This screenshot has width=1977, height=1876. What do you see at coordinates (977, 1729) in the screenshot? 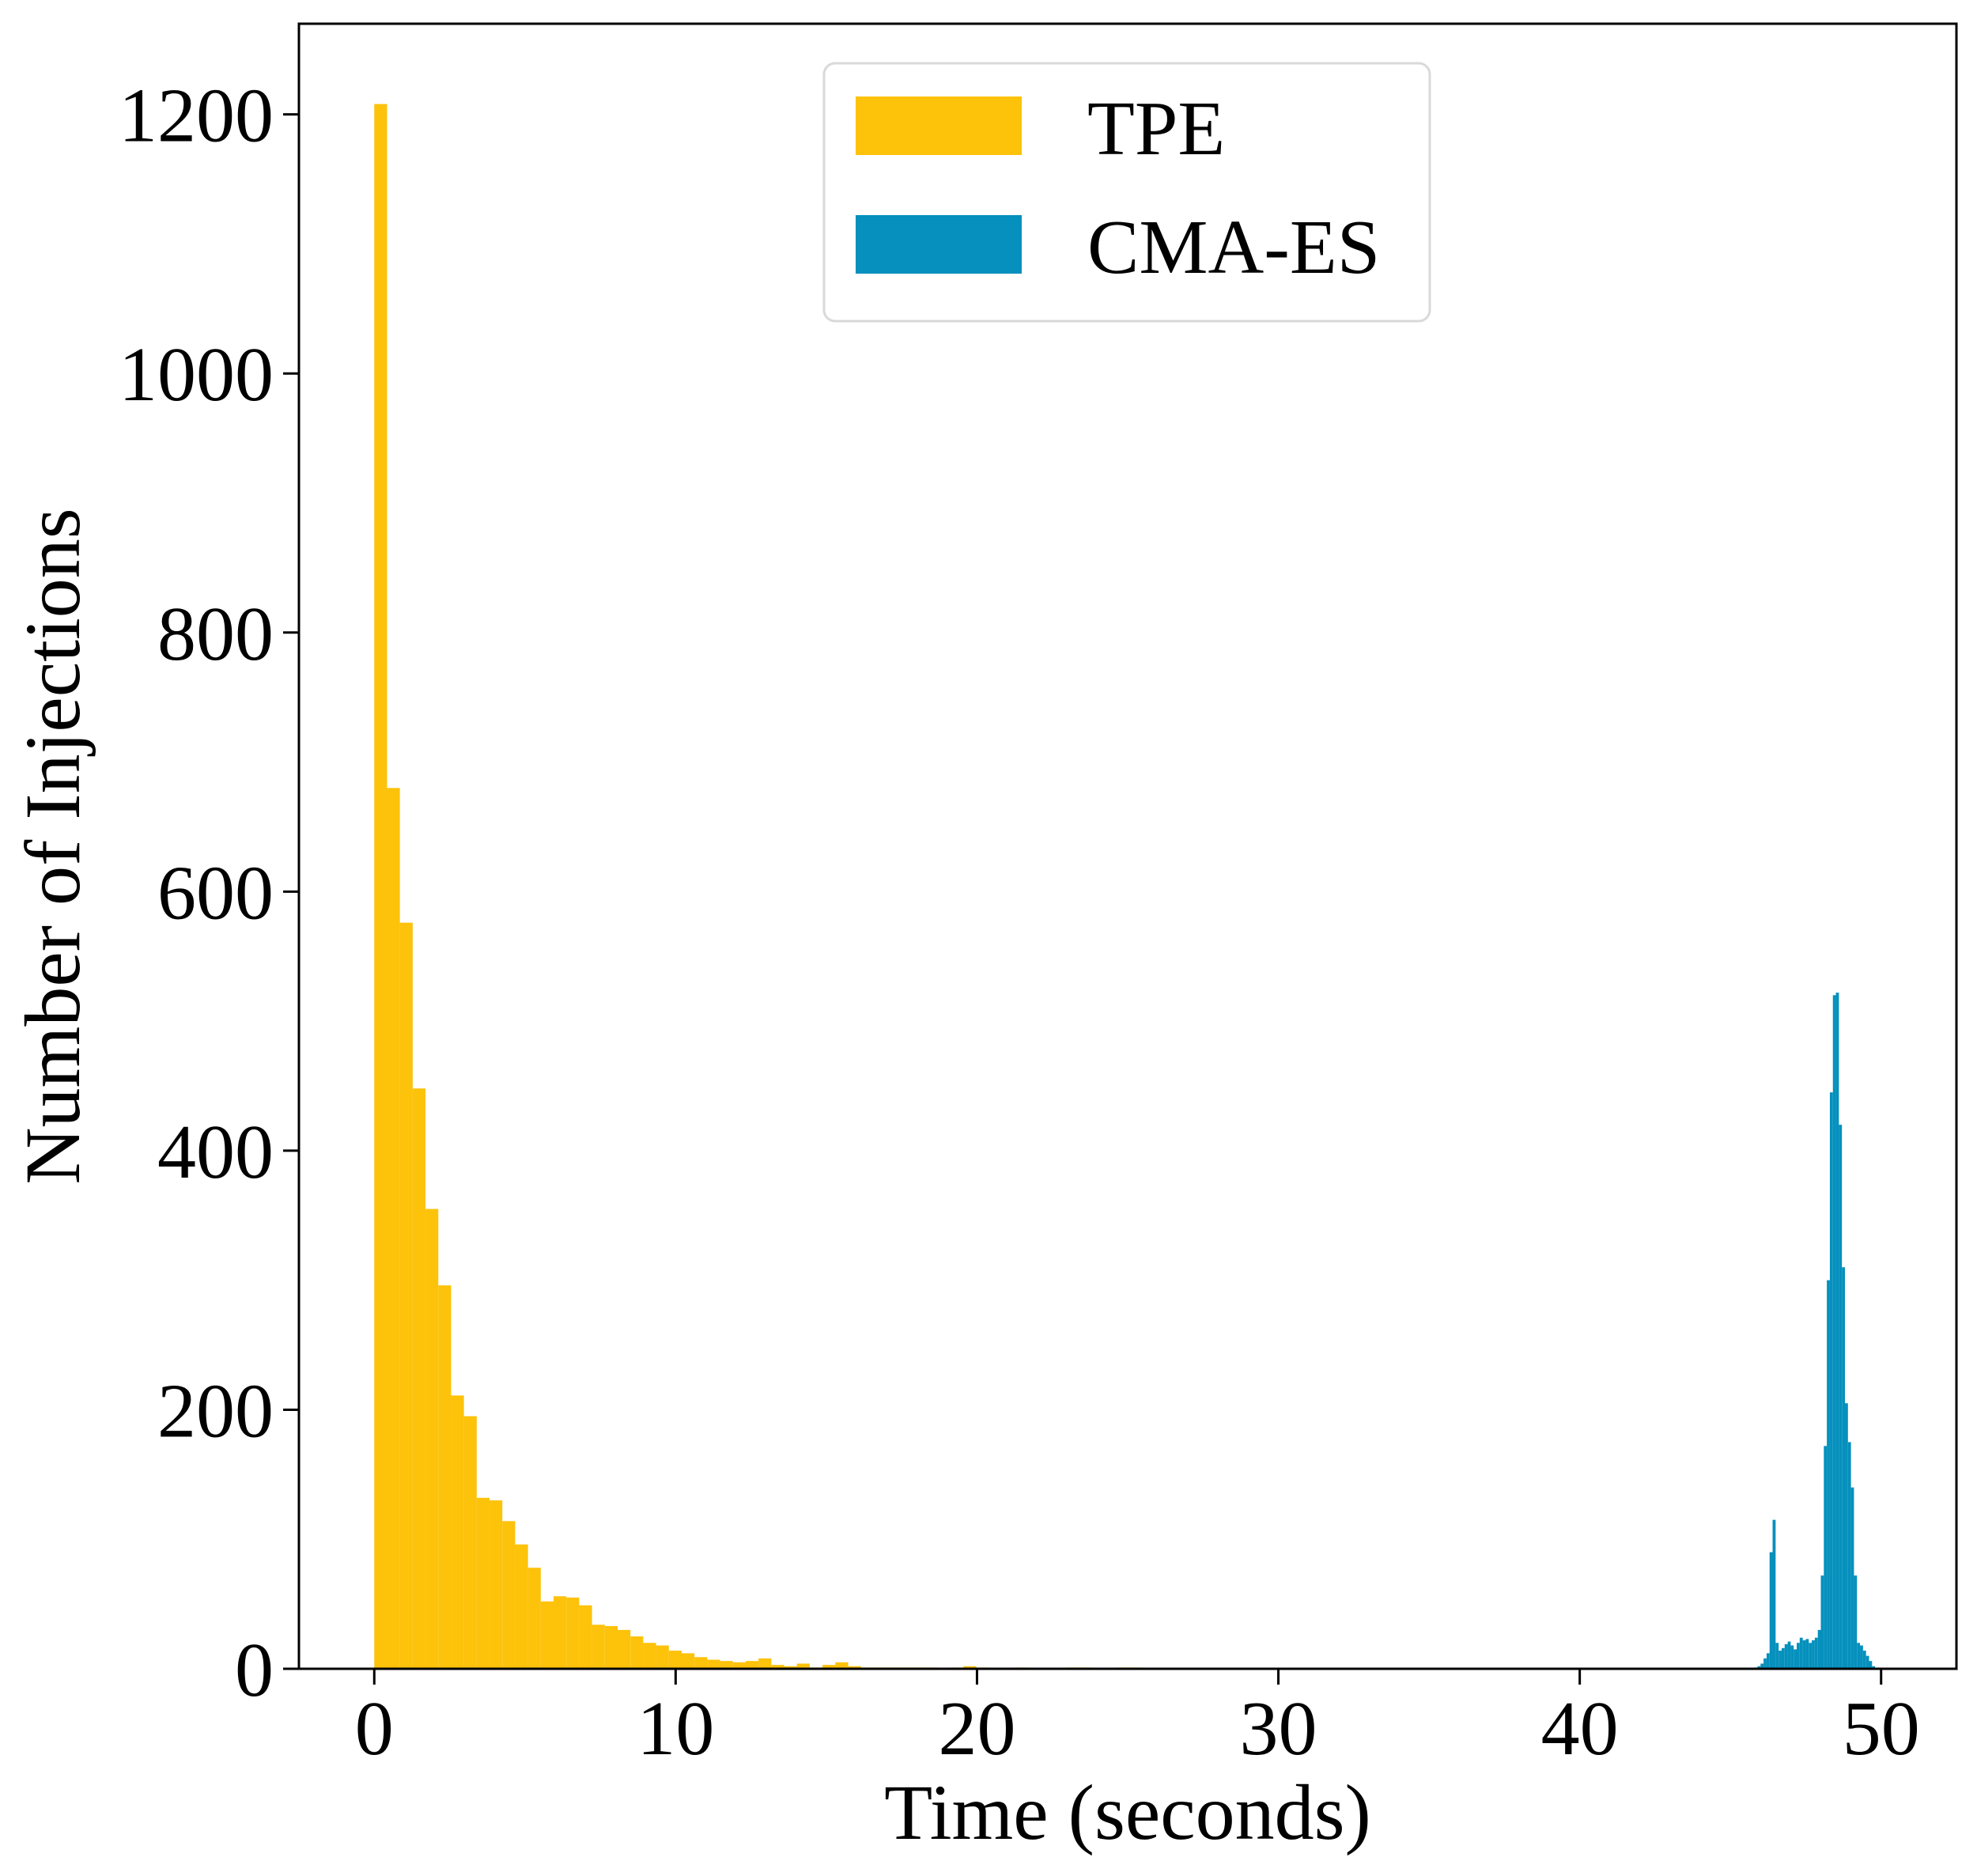
I see `x-tick-label-20: 20` at bounding box center [977, 1729].